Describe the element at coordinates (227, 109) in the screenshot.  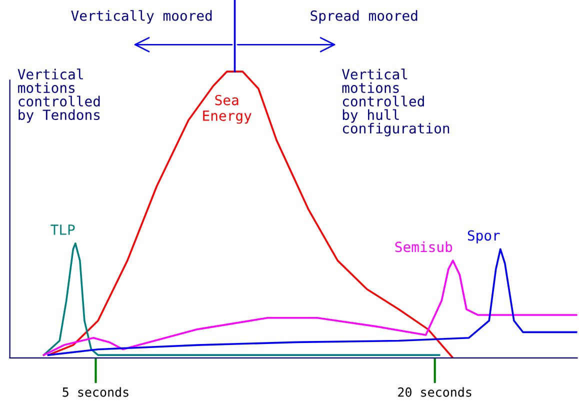
I see `series-label: Sea Energy` at that location.